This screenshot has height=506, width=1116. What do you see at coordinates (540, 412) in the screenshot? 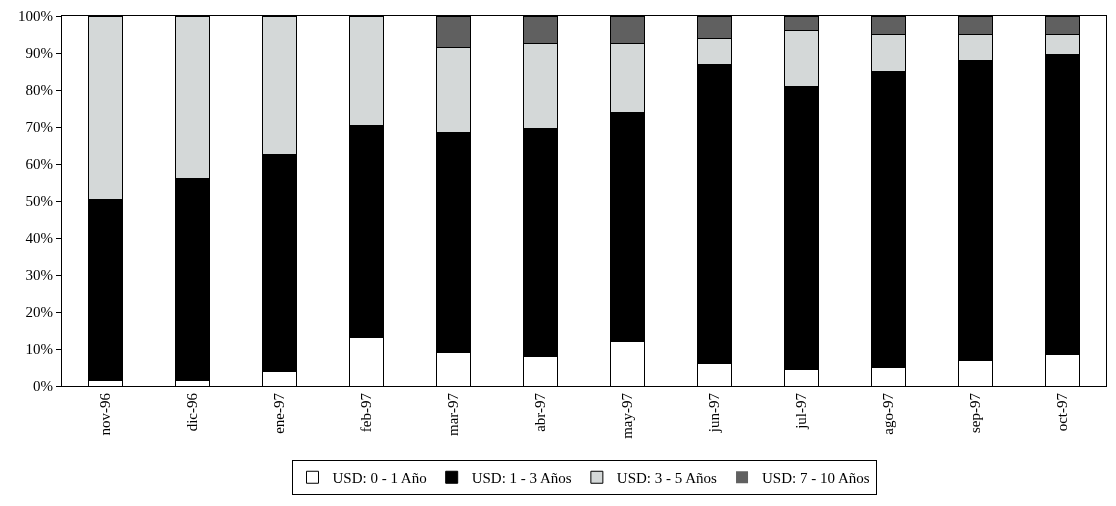
I see `x-tick-label: abr-97` at bounding box center [540, 412].